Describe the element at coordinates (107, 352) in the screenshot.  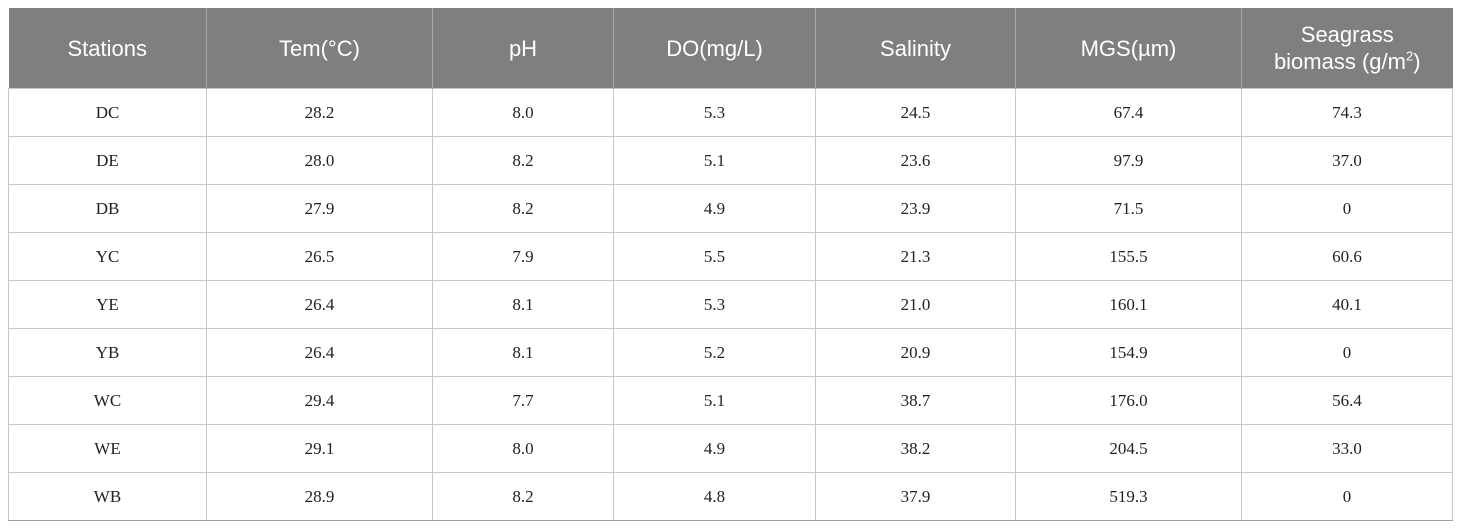
I see `cell-station: YB` at that location.